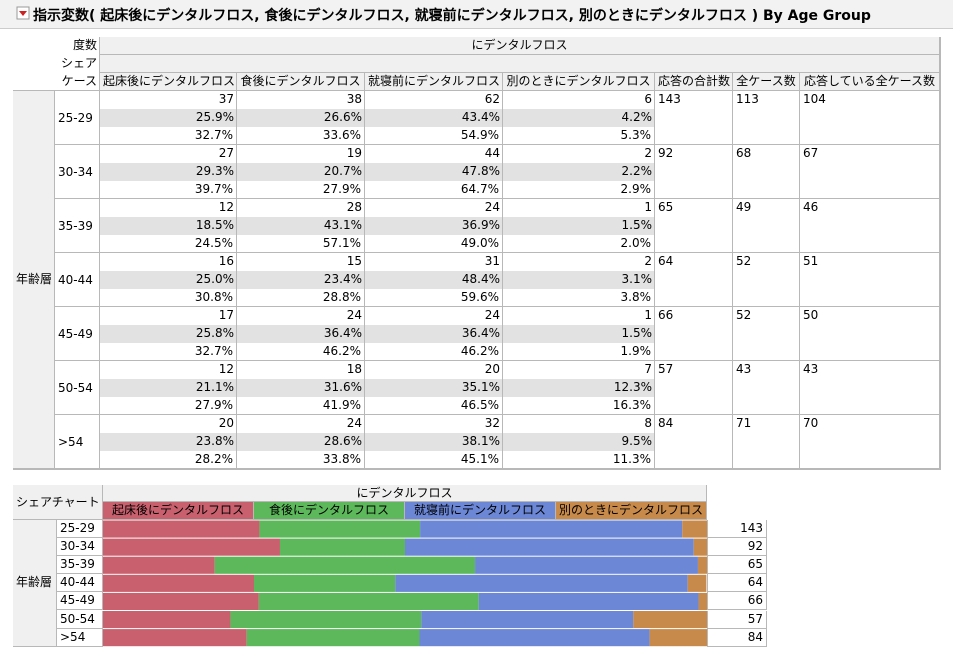 The width and height of the screenshot is (953, 649). I want to click on chart-title: シェアチャート, so click(58, 502).